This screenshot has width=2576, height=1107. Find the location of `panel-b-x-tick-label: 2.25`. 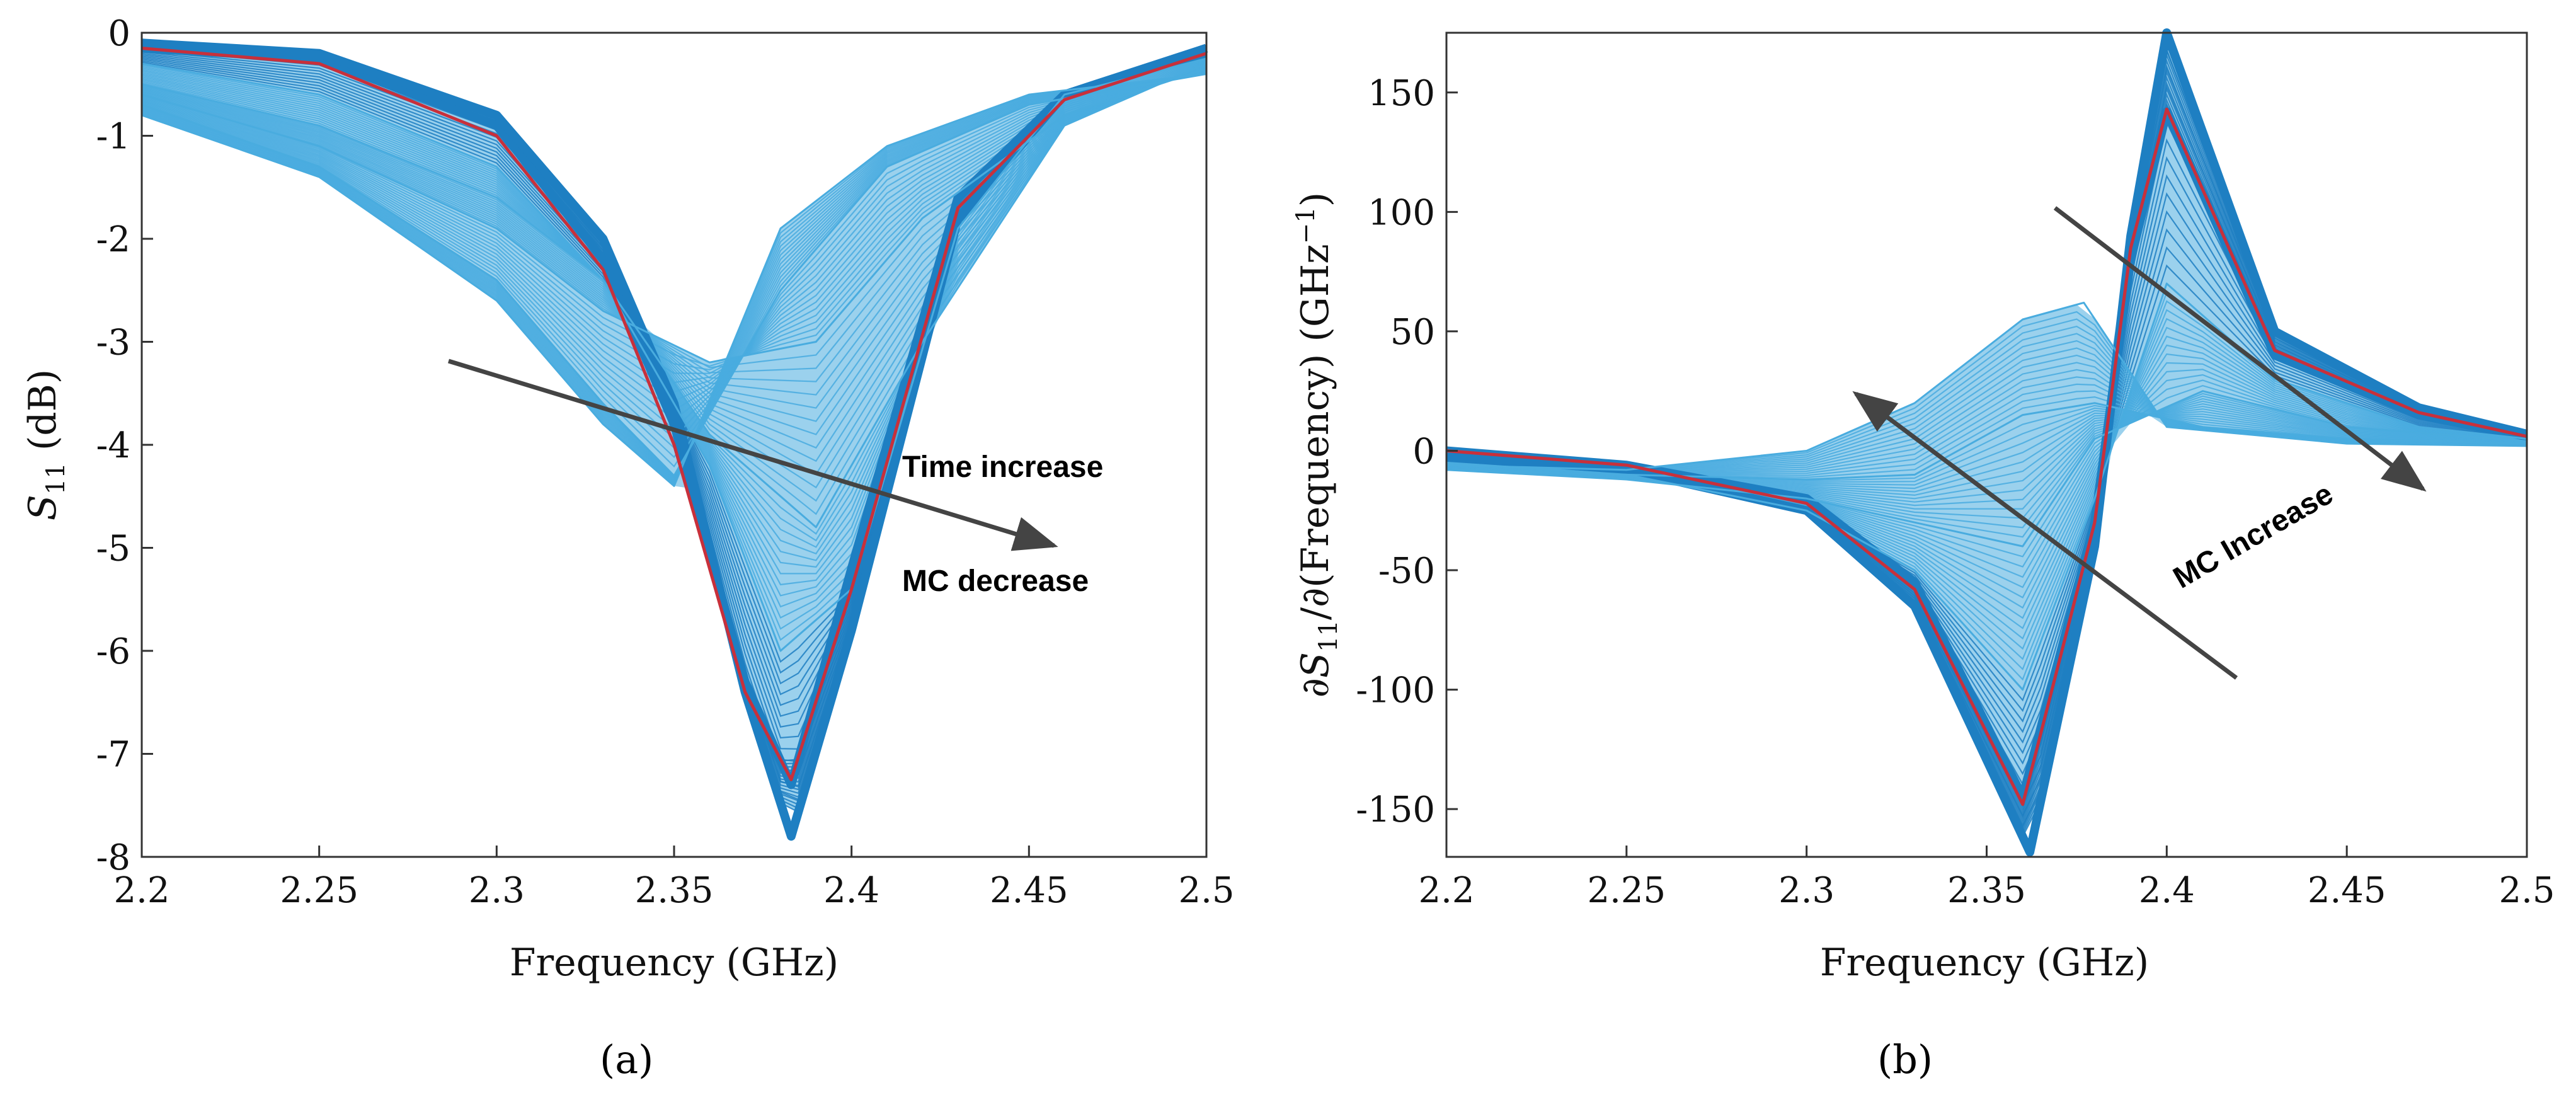

panel-b-x-tick-label: 2.25 is located at coordinates (1626, 890).